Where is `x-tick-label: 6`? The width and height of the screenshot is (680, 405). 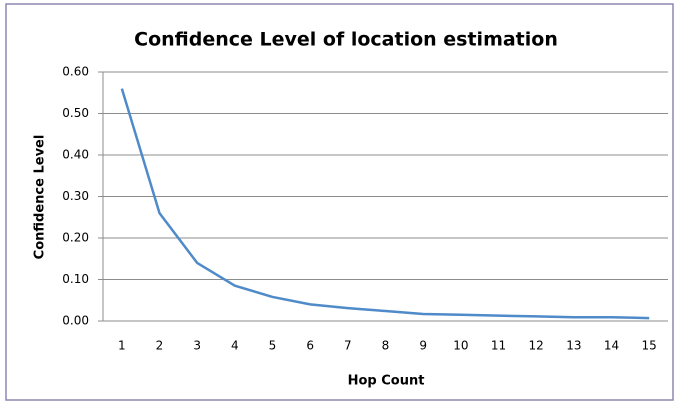 x-tick-label: 6 is located at coordinates (310, 346).